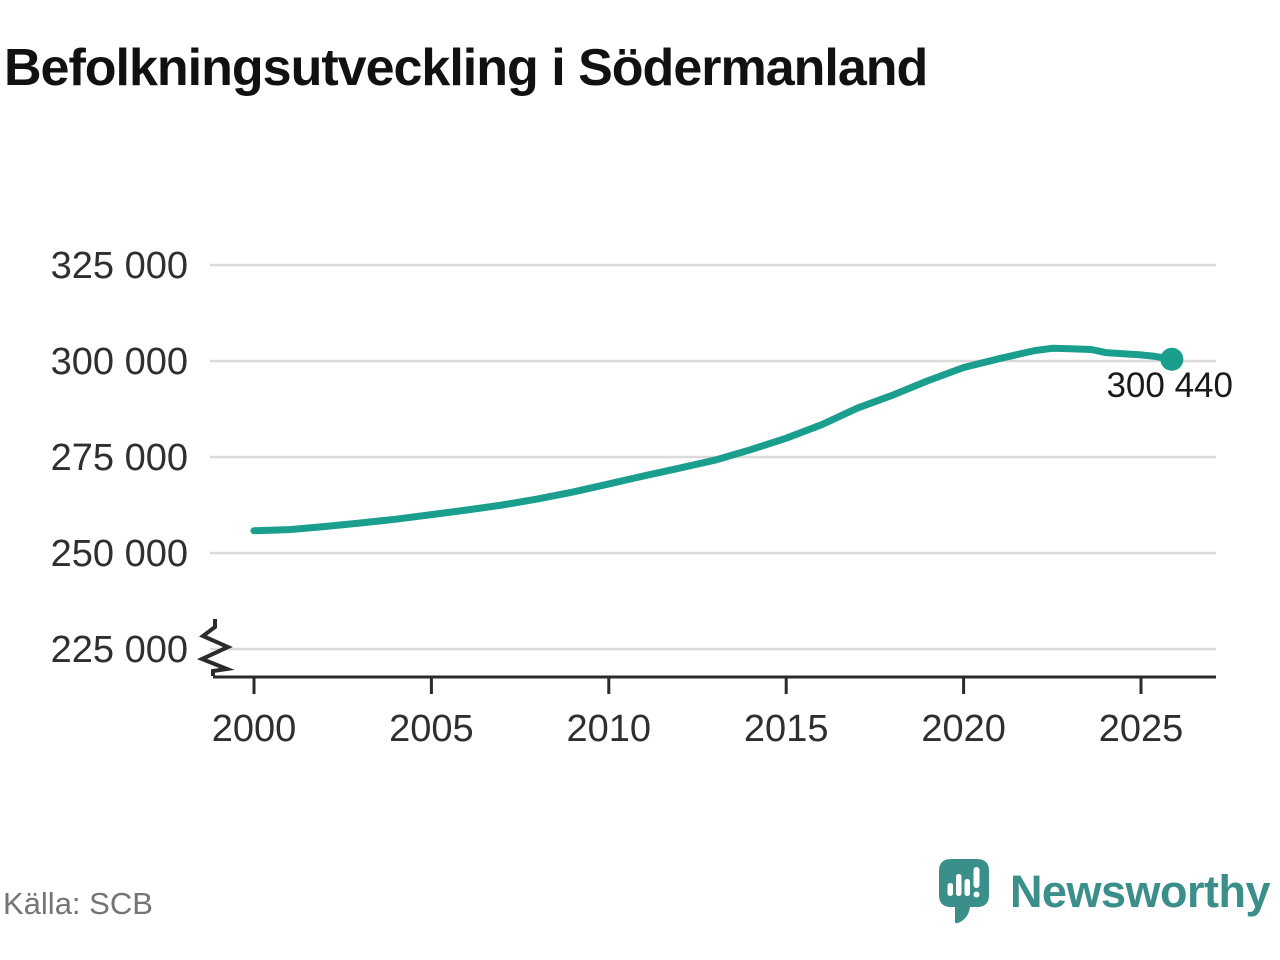 Image resolution: width=1280 pixels, height=960 pixels. Describe the element at coordinates (119, 362) in the screenshot. I see `y-axis-tick-label: 300 000` at that location.